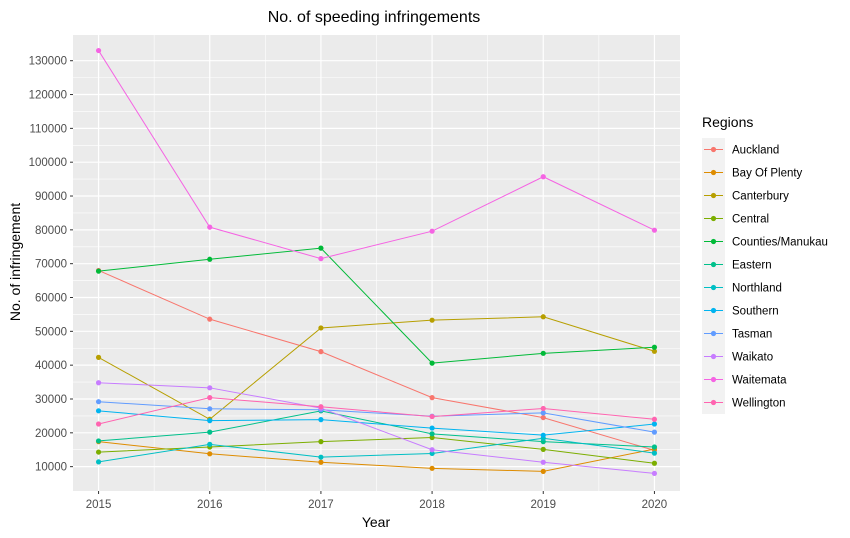 The height and width of the screenshot is (538, 850). Describe the element at coordinates (51, 434) in the screenshot. I see `y-tick-label: 20000` at that location.